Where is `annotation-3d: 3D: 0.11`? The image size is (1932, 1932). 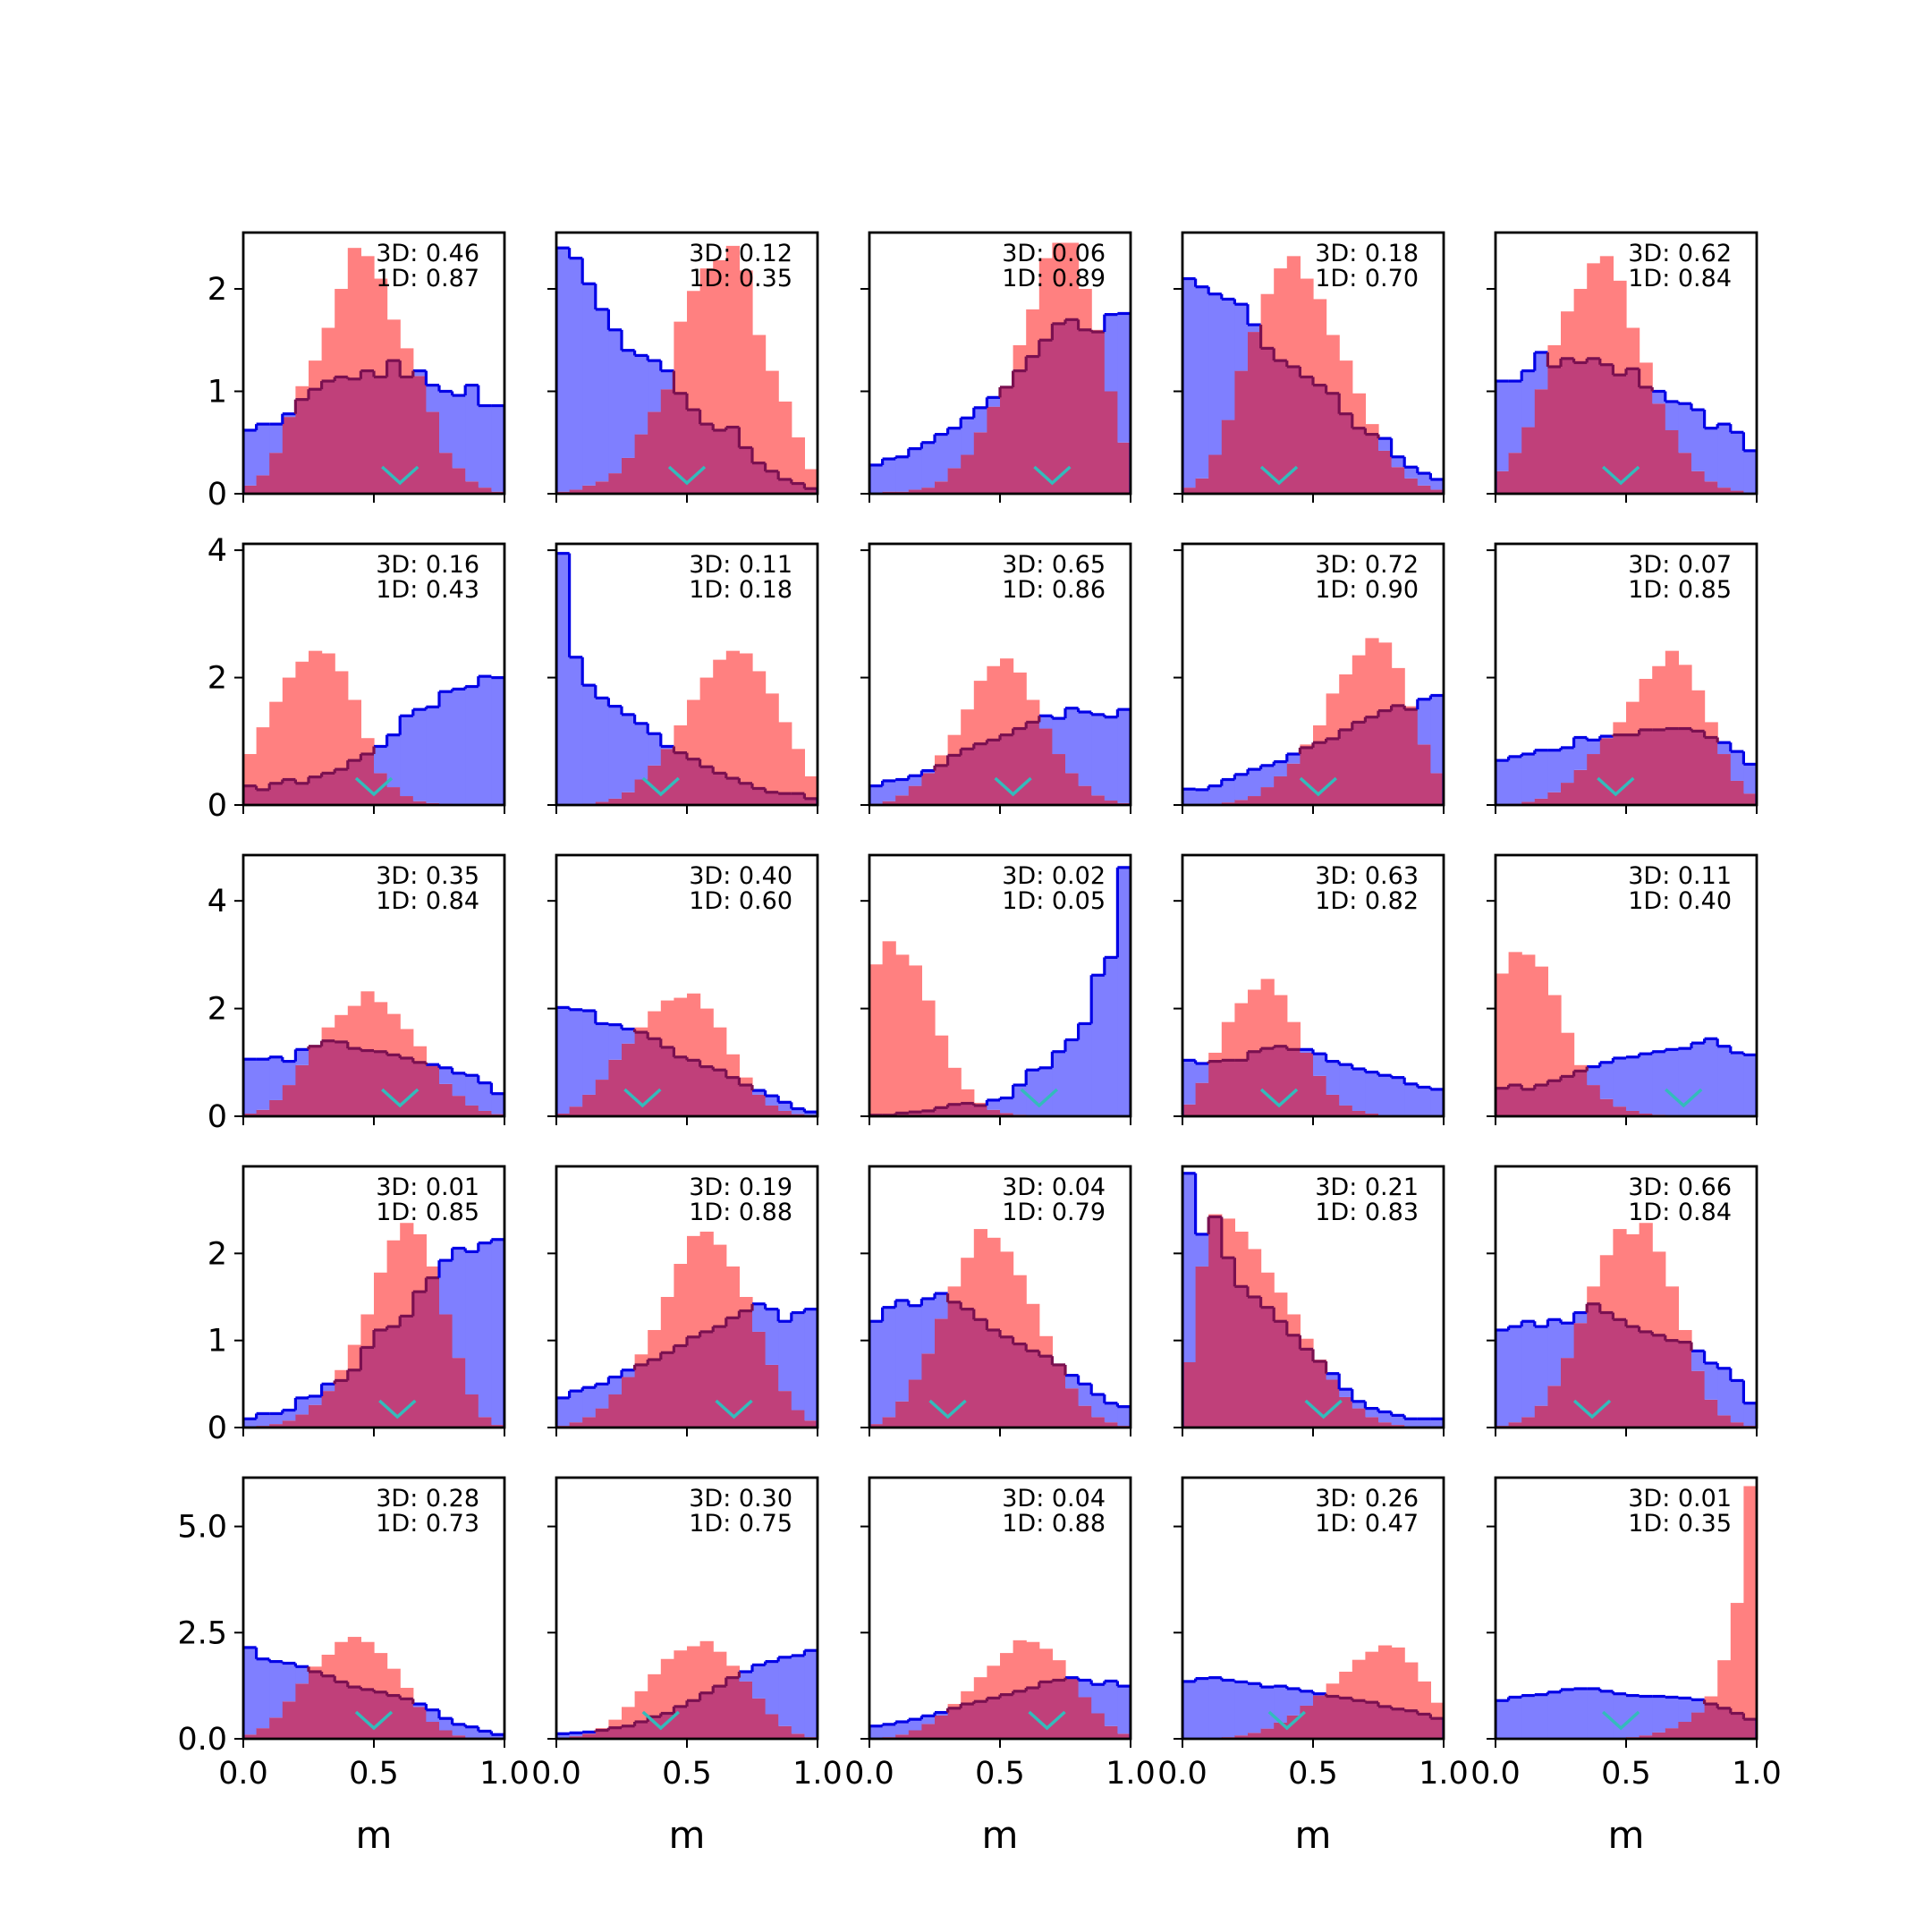
annotation-3d: 3D: 0.11 is located at coordinates (740, 565).